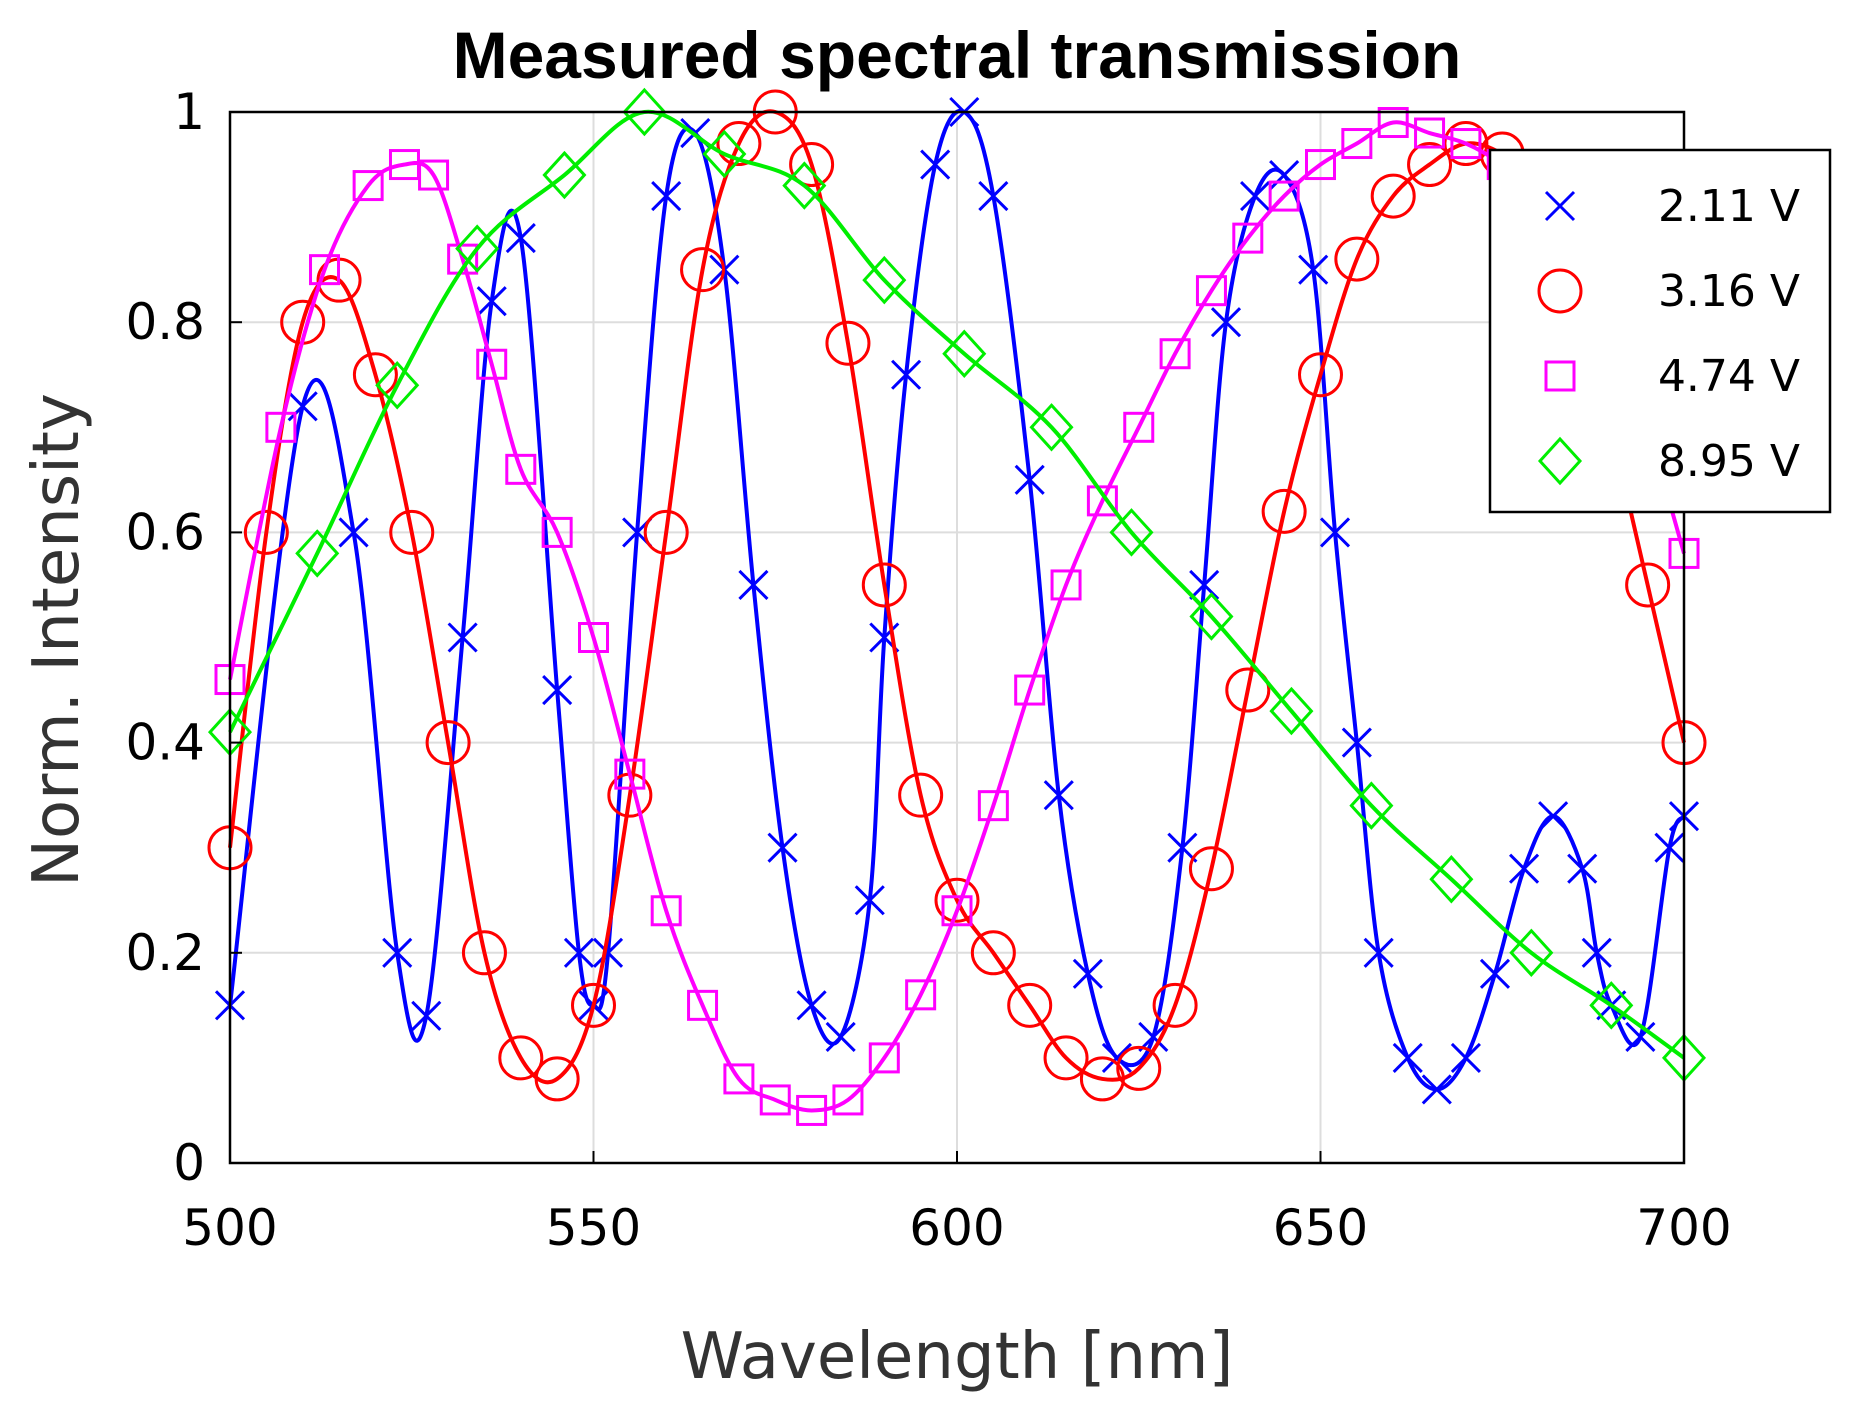  Describe the element at coordinates (1729, 206) in the screenshot. I see `legend-label: 2.11 V` at that location.